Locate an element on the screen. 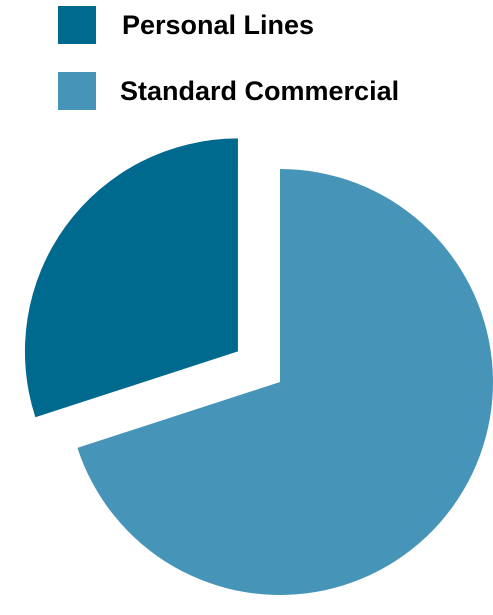 The height and width of the screenshot is (615, 493). legend-label-standard-commercial: Standard Commercial is located at coordinates (260, 90).